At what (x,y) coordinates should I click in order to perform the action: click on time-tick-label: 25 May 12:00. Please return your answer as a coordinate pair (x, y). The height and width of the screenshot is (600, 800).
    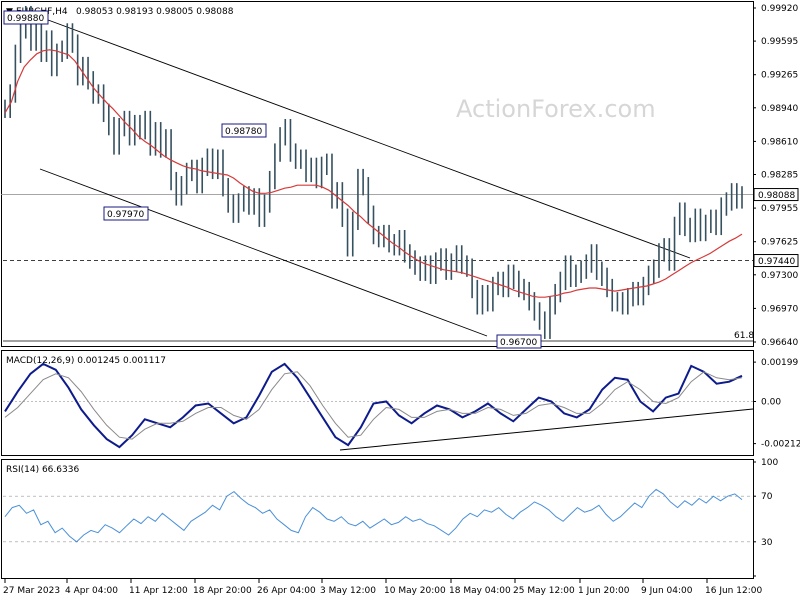
    Looking at the image, I should click on (544, 591).